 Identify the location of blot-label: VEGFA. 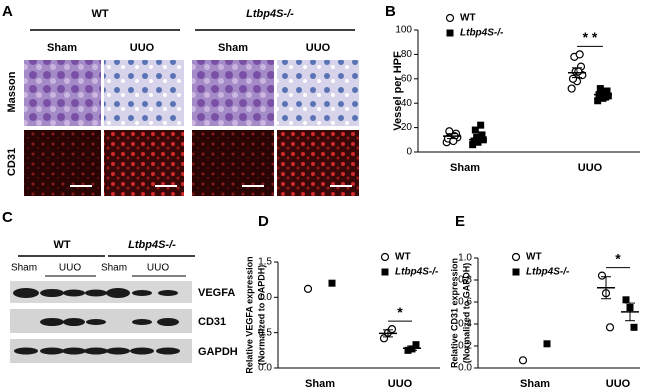
(216, 293).